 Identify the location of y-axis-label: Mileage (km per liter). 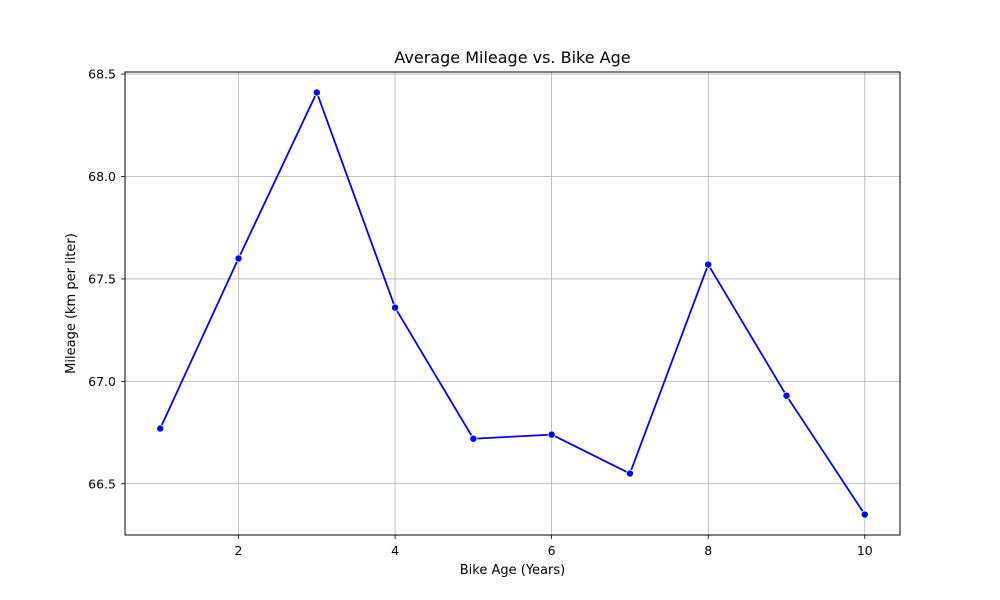
(71, 303).